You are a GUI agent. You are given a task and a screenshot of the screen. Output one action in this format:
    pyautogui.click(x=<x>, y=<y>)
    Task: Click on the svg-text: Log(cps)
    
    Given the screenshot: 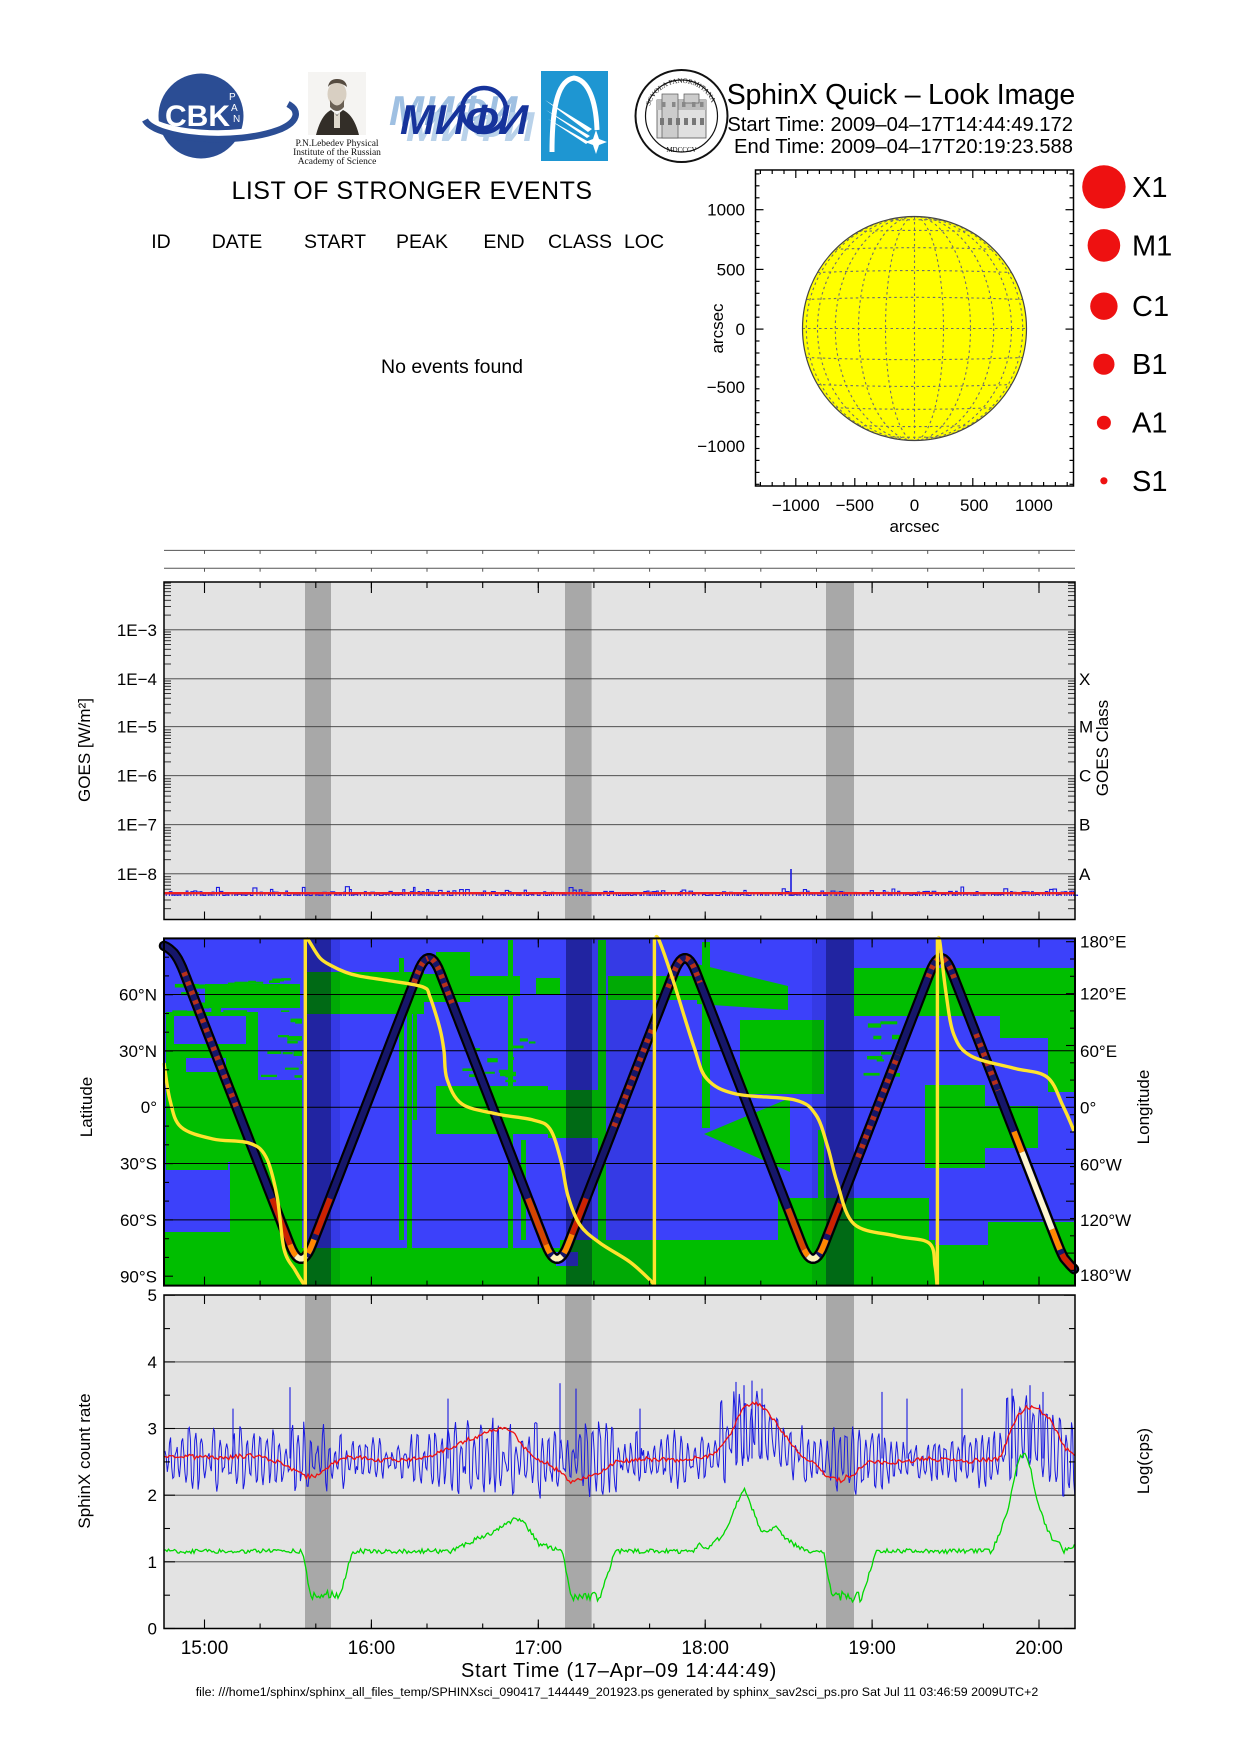 What is the action you would take?
    pyautogui.click(x=1143, y=1461)
    